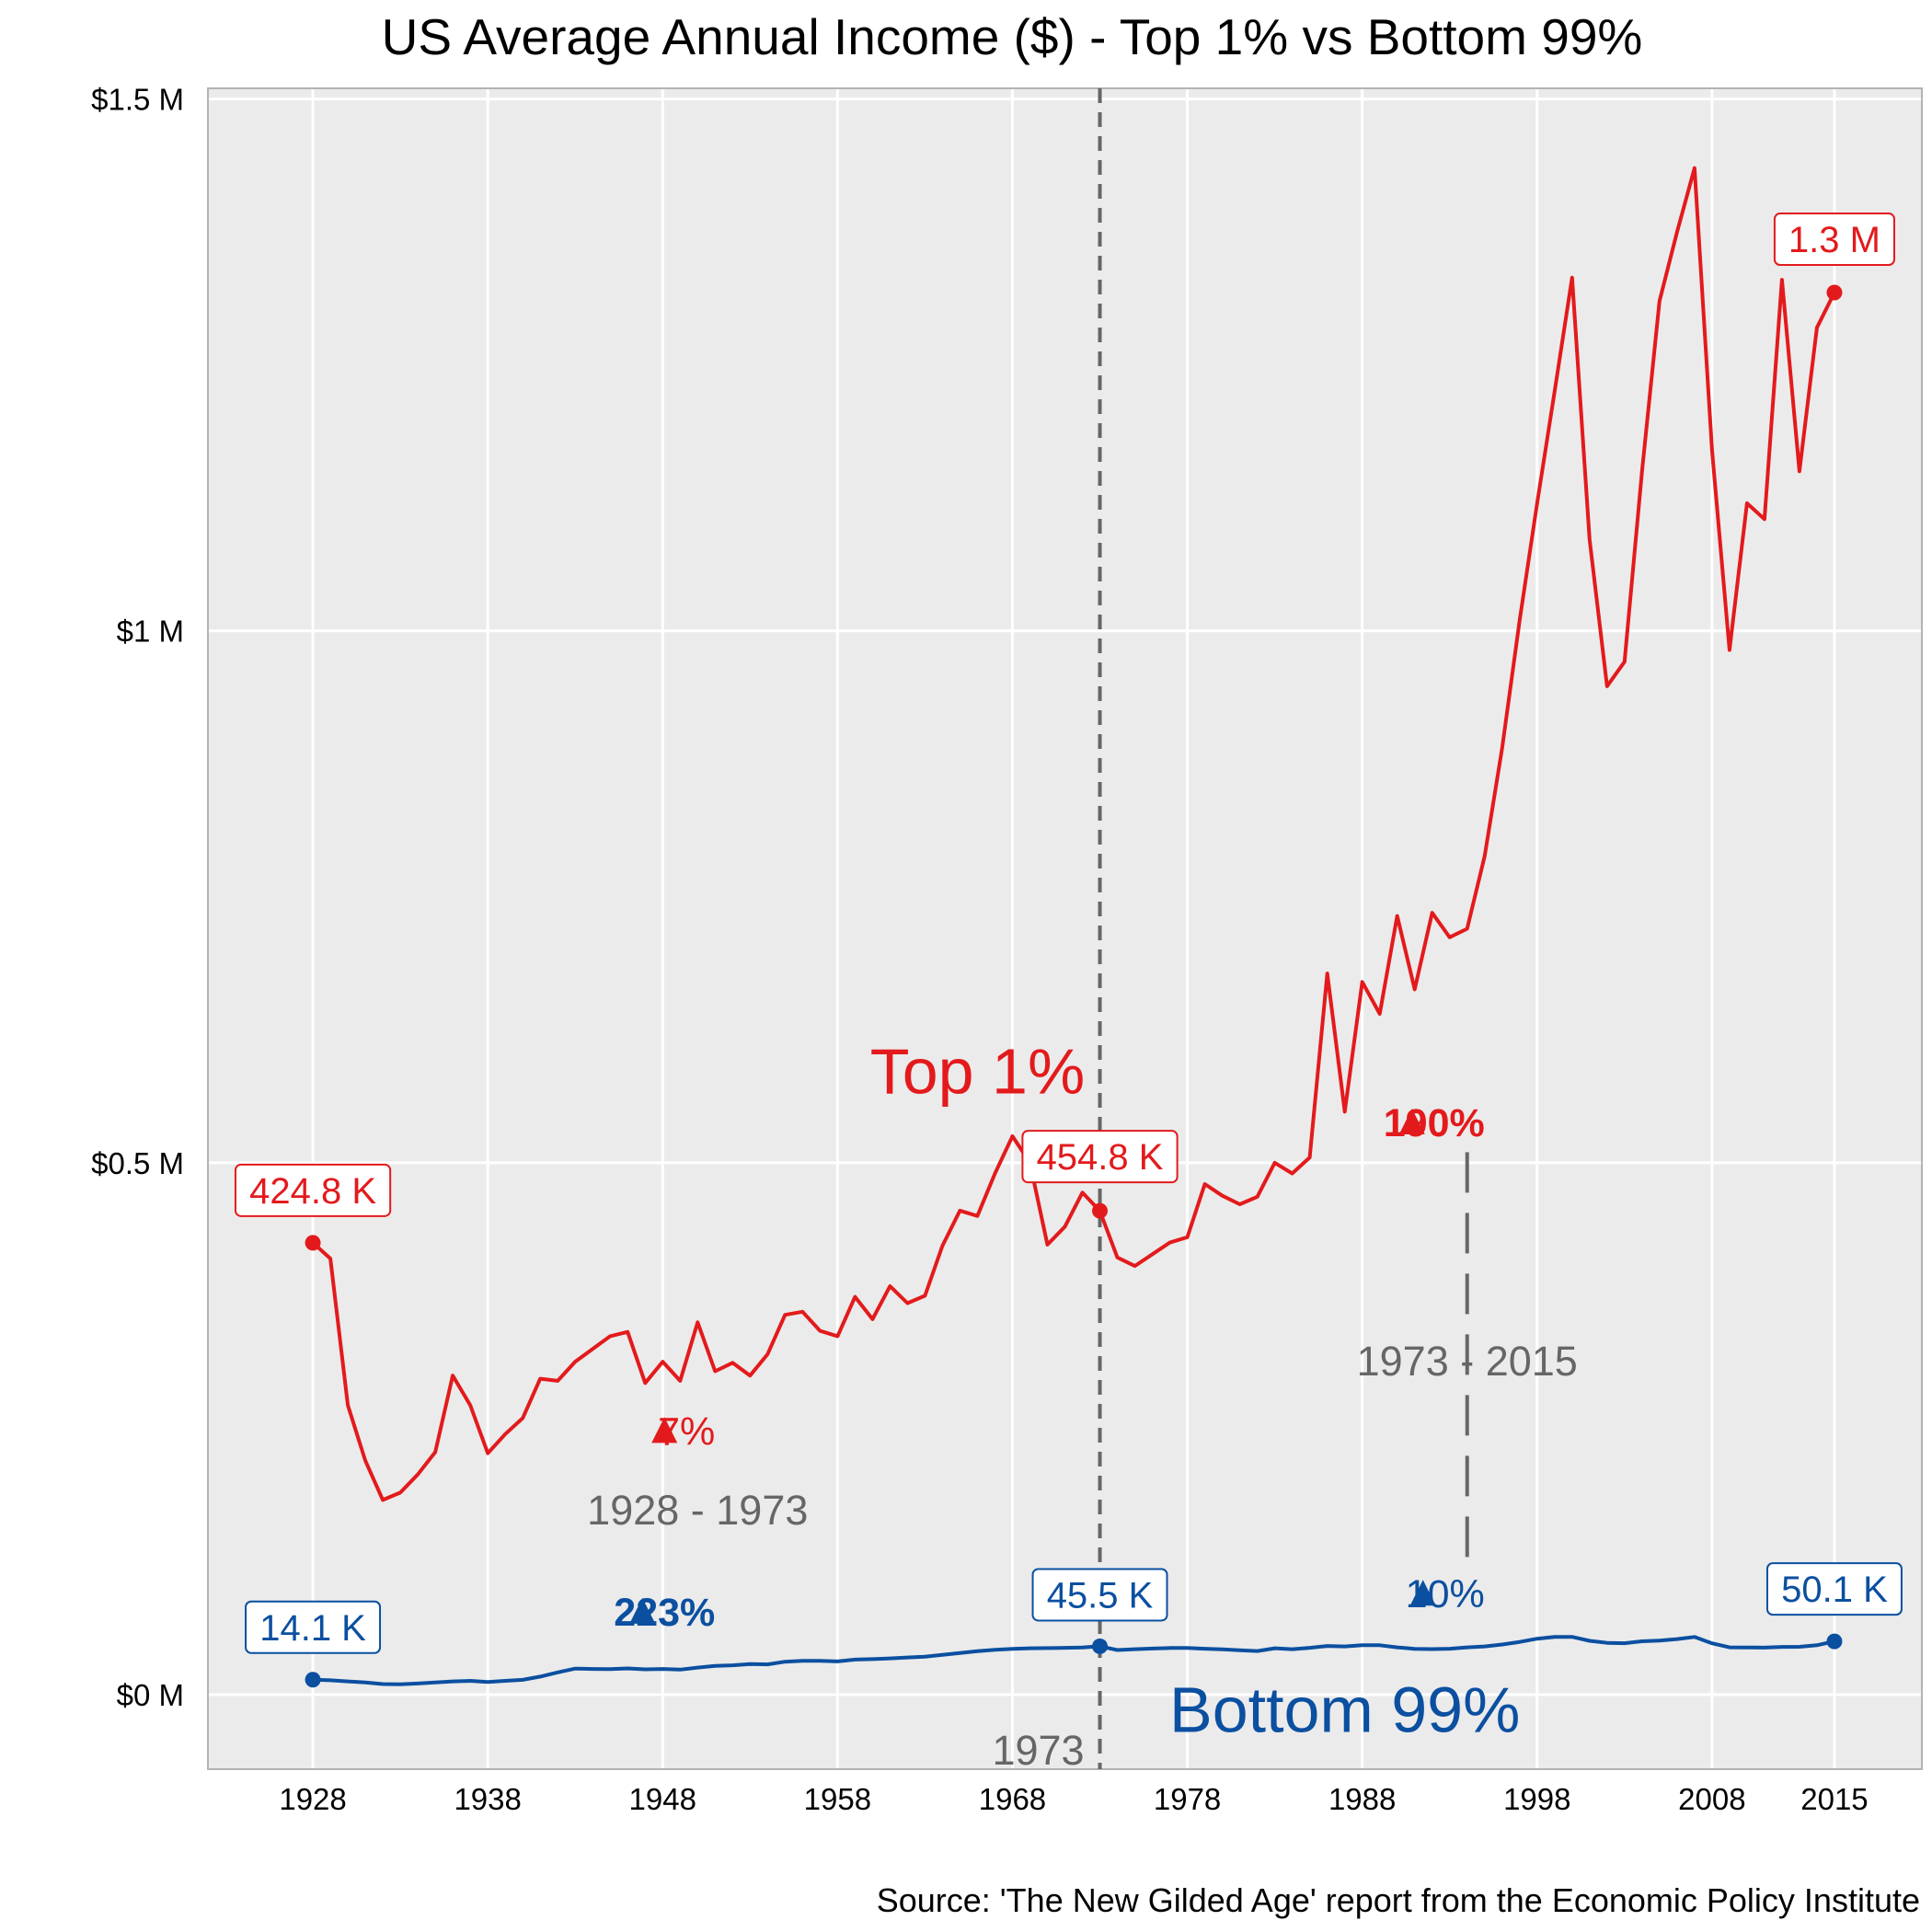  I want to click on pct-bottom-2-text: 10%, so click(1445, 1594).